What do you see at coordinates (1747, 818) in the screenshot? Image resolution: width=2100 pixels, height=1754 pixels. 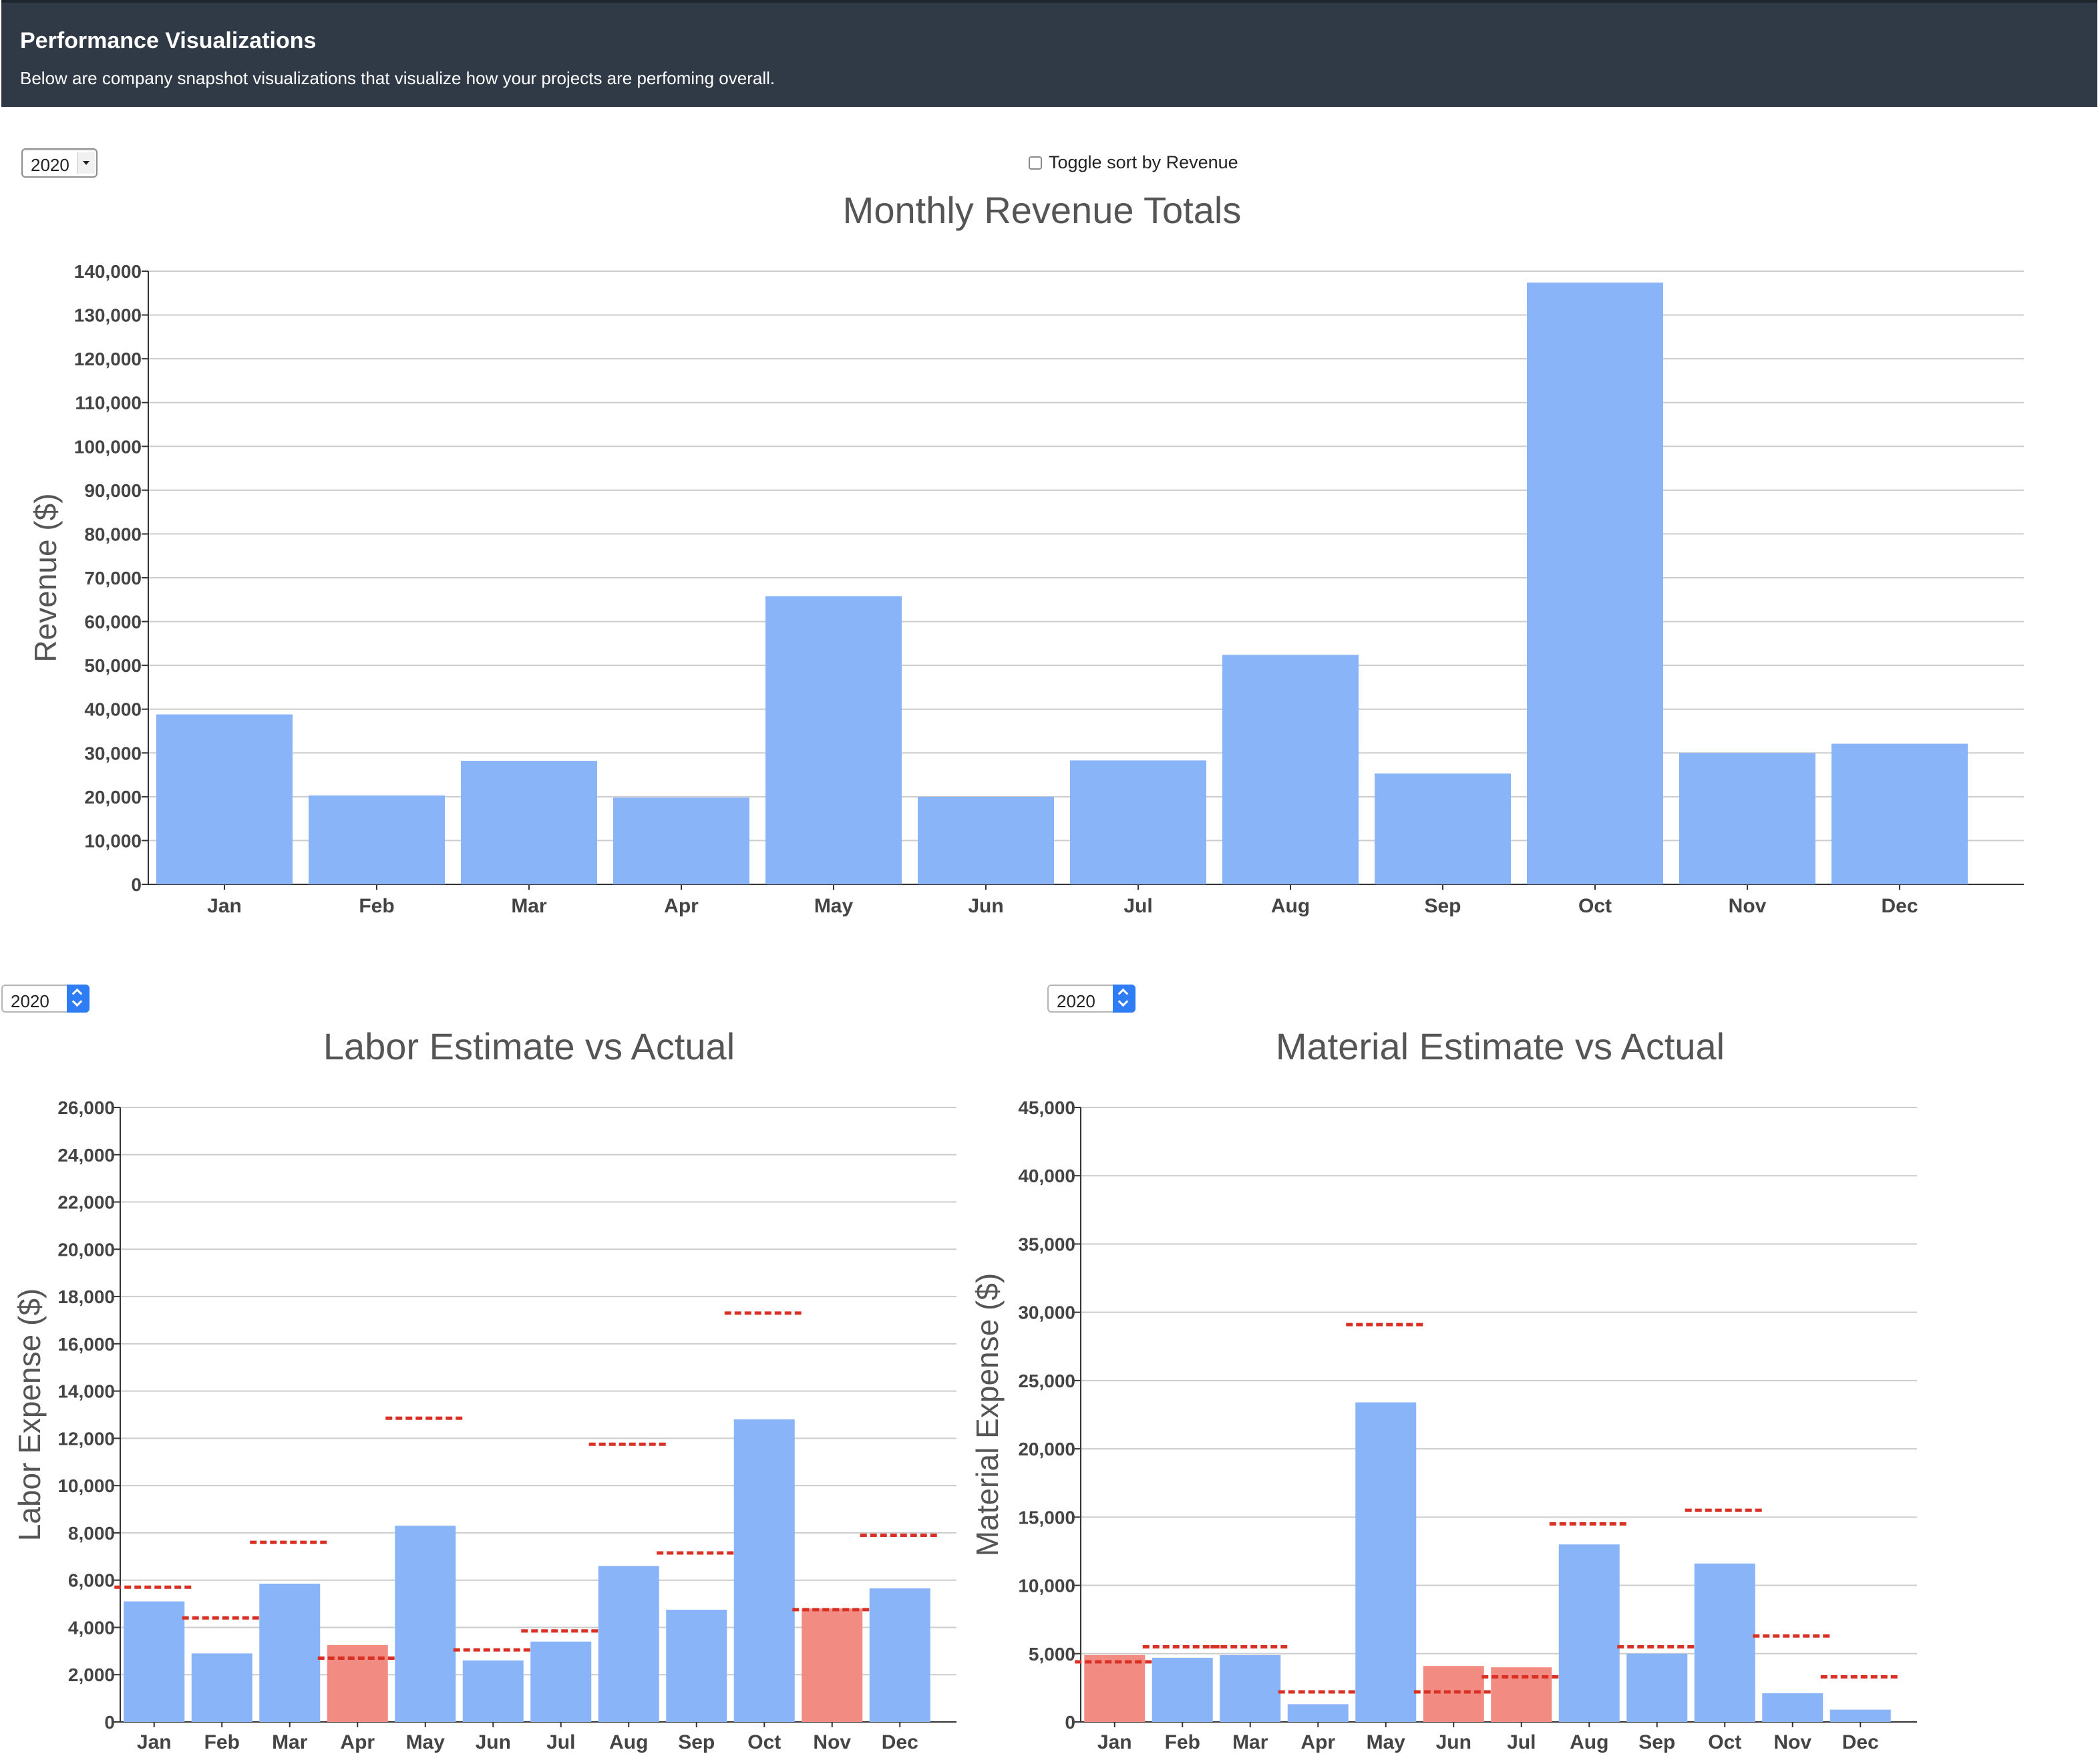 I see `revenue-bar-nov` at bounding box center [1747, 818].